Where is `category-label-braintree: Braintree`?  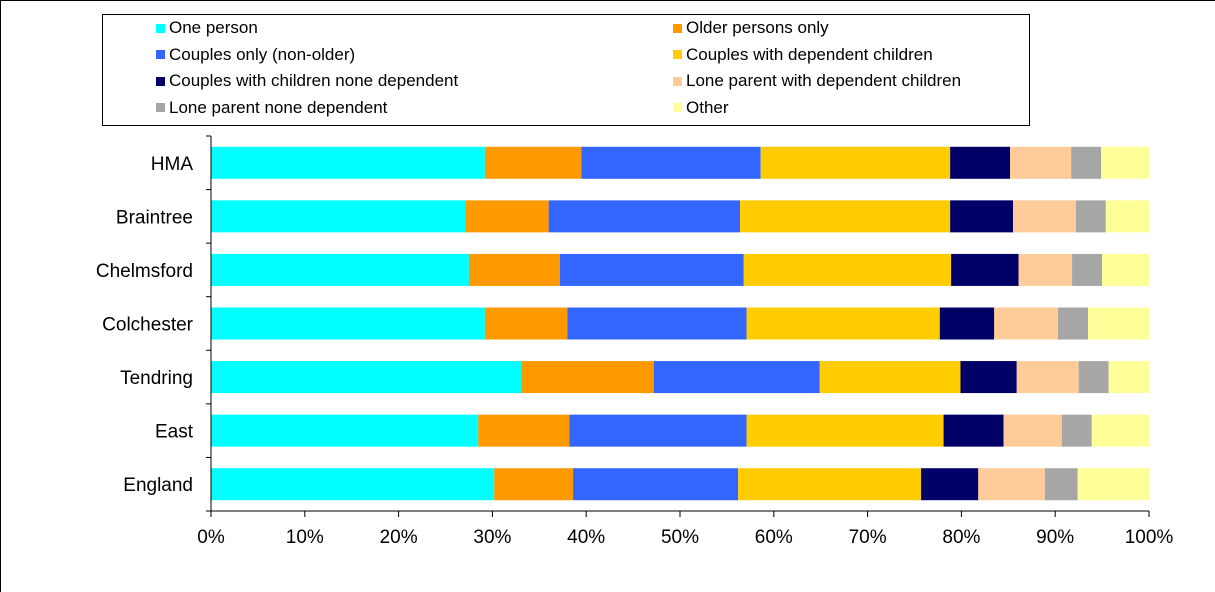 category-label-braintree: Braintree is located at coordinates (154, 217).